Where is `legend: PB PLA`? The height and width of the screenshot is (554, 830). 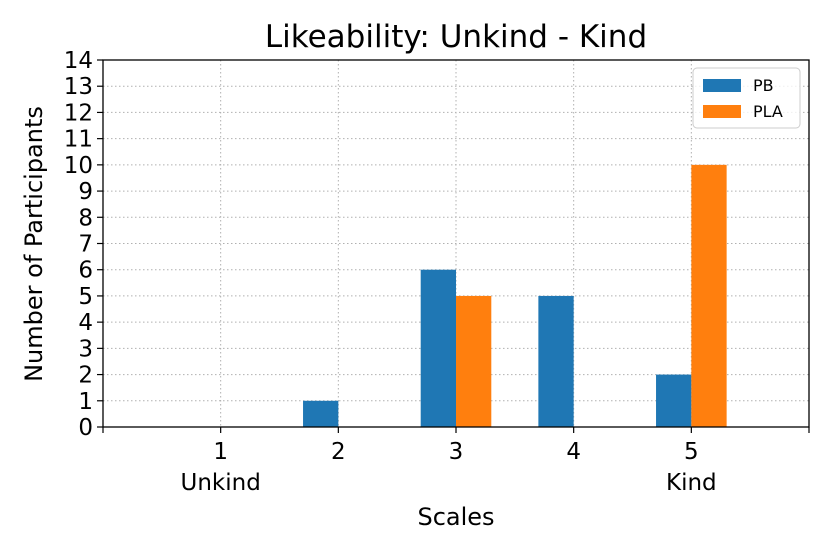
legend: PB PLA is located at coordinates (746, 98).